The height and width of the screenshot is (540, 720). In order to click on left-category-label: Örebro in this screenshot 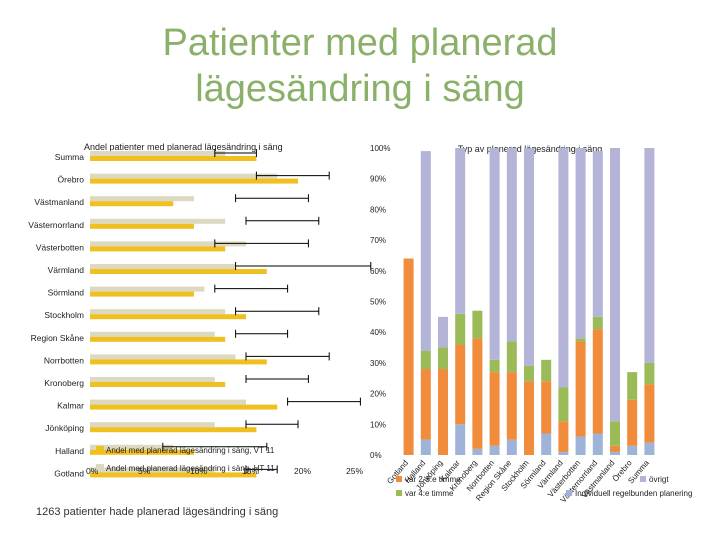, I will do `click(71, 180)`.